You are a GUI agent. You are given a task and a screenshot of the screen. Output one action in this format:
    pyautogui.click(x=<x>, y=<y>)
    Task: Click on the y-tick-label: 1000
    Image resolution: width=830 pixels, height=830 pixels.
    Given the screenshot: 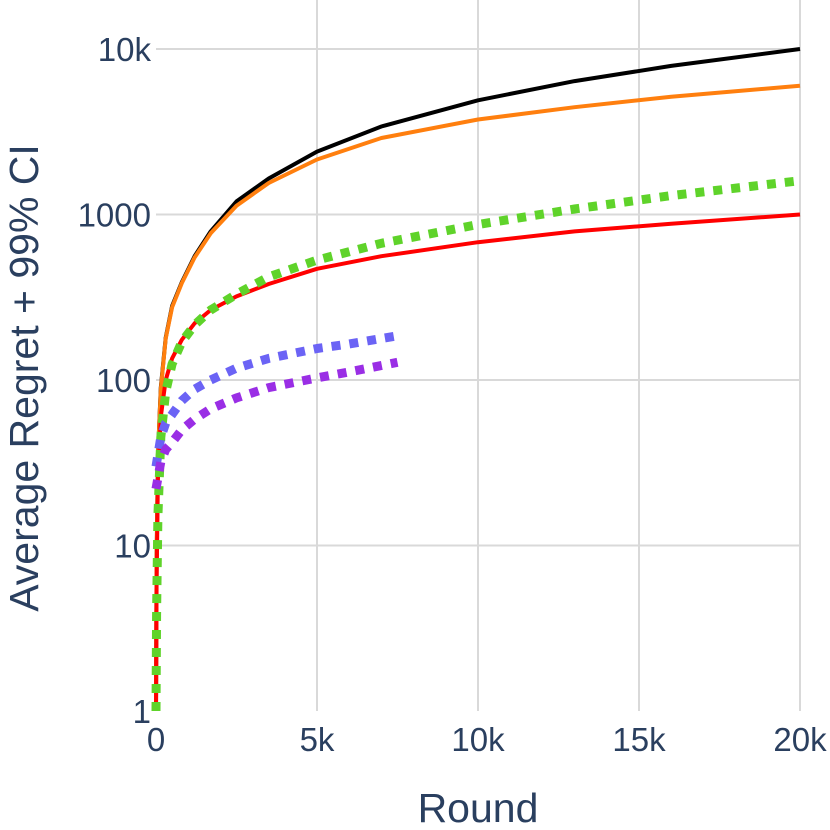 What is the action you would take?
    pyautogui.click(x=114, y=215)
    